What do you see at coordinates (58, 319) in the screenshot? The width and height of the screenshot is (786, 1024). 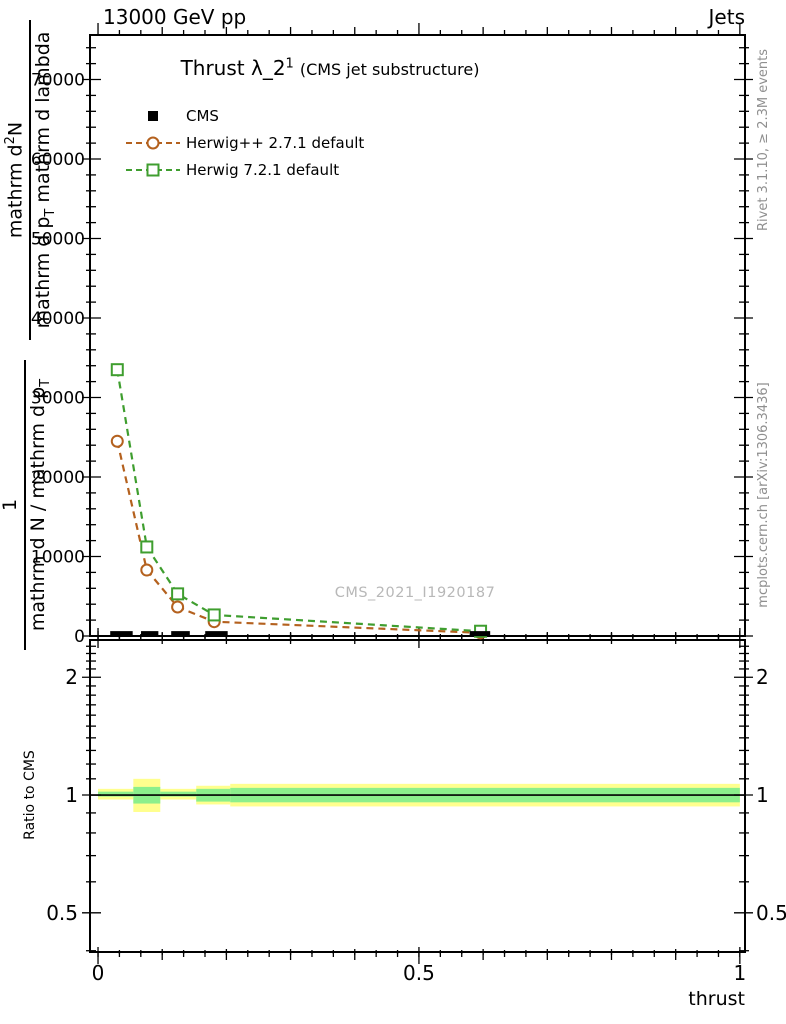 I see `y-tick-label: 40000` at bounding box center [58, 319].